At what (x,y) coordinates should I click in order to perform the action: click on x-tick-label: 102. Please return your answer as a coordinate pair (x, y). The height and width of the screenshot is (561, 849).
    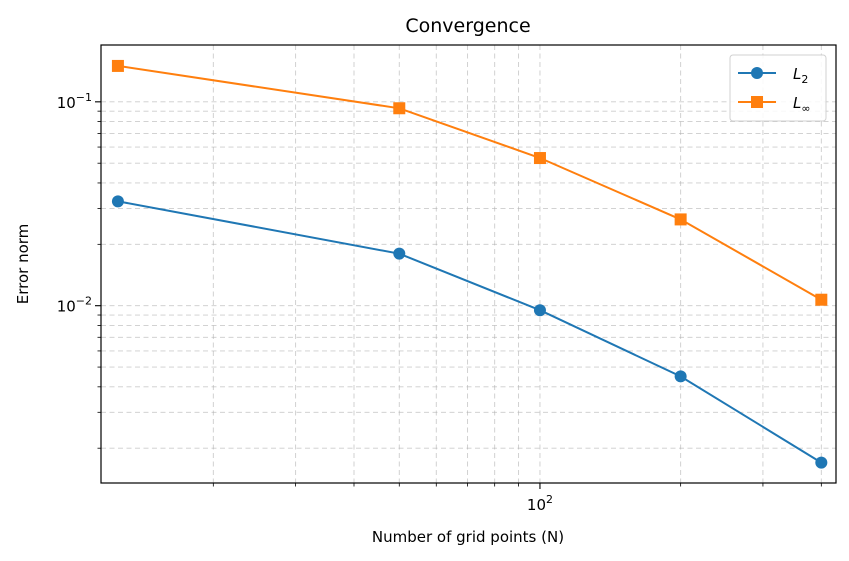
    Looking at the image, I should click on (540, 503).